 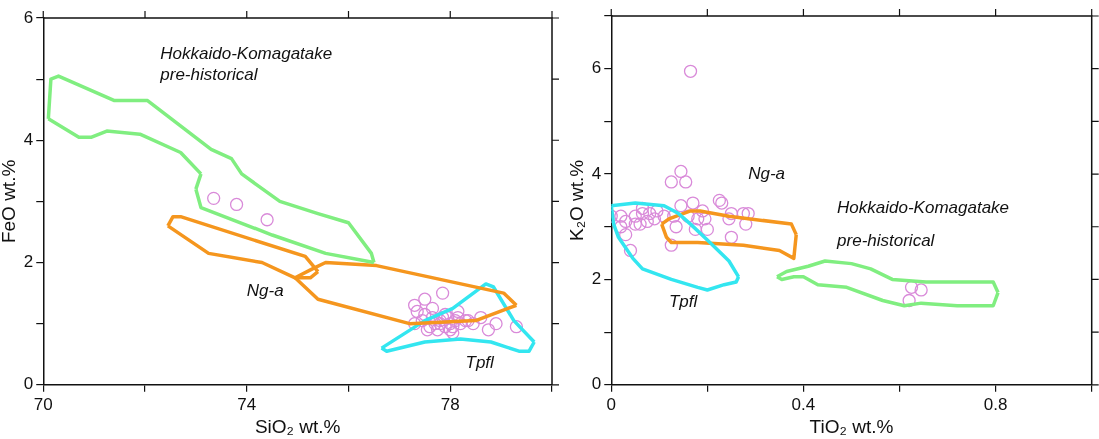 I want to click on x-tick-label: 0, so click(x=611, y=404).